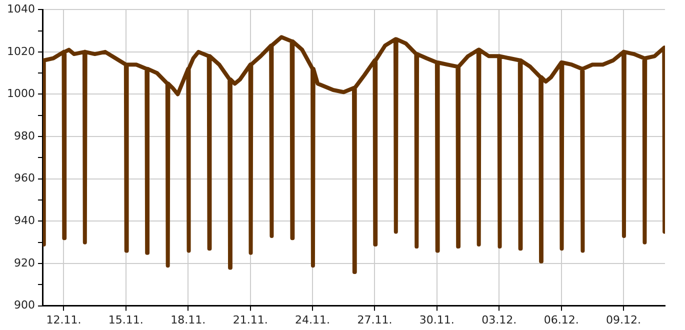 The width and height of the screenshot is (685, 330). Describe the element at coordinates (24, 135) in the screenshot. I see `y-tick-label: 980` at that location.